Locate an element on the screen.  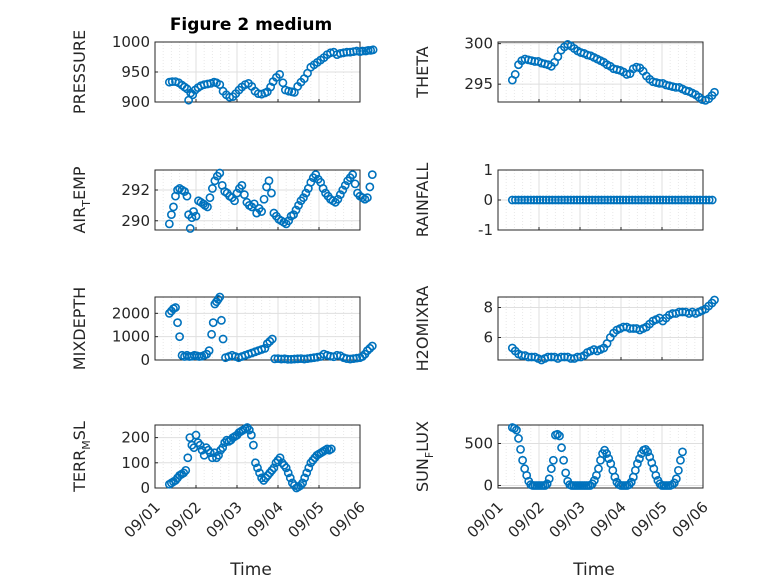
y-axis-label-main: TERR is located at coordinates (79, 471).